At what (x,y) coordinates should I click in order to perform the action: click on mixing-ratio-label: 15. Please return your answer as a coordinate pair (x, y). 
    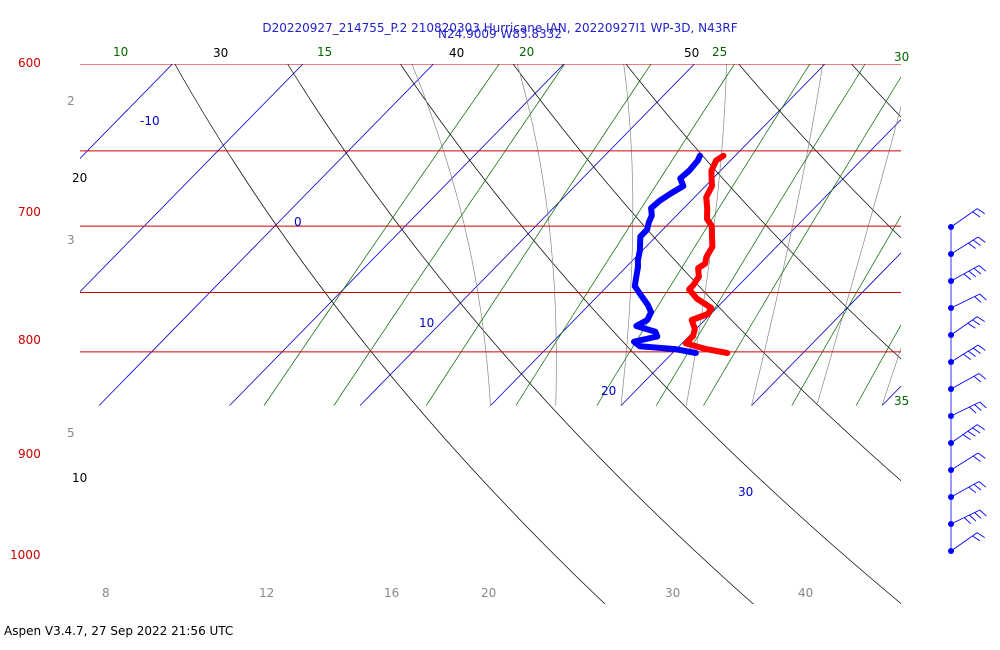
    Looking at the image, I should click on (324, 52).